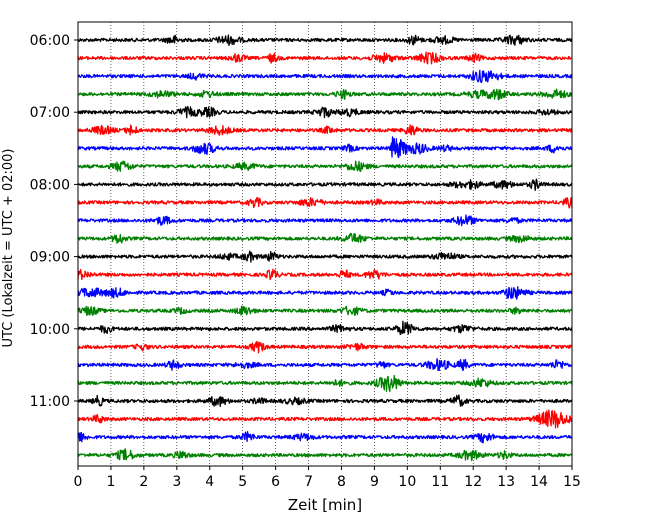  Describe the element at coordinates (8, 248) in the screenshot. I see `y-axis-label: UTC (Lokalzeit = UTC + 02:00)` at that location.